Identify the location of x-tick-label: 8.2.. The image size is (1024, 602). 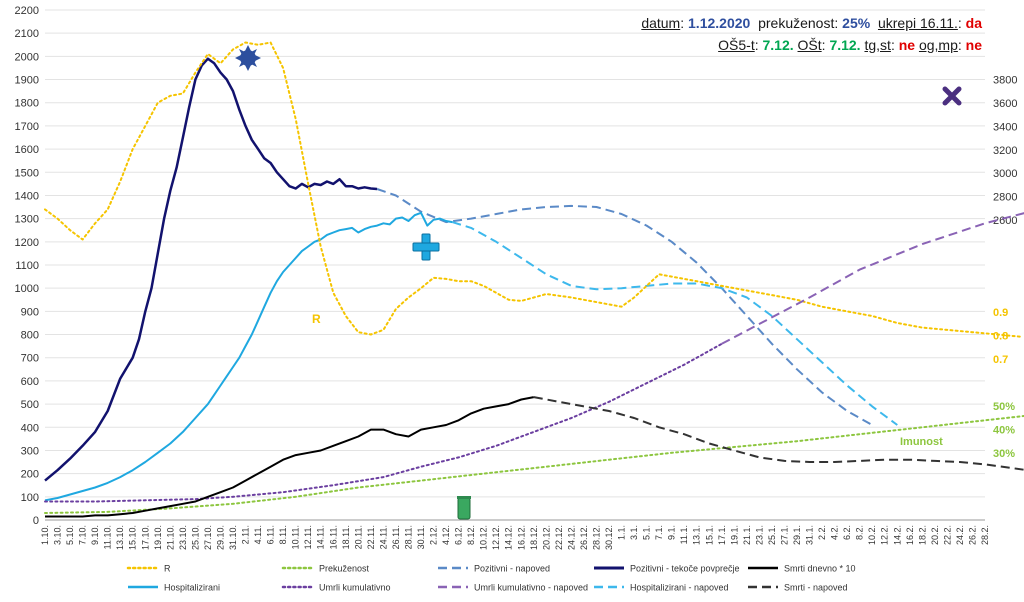
(860, 532).